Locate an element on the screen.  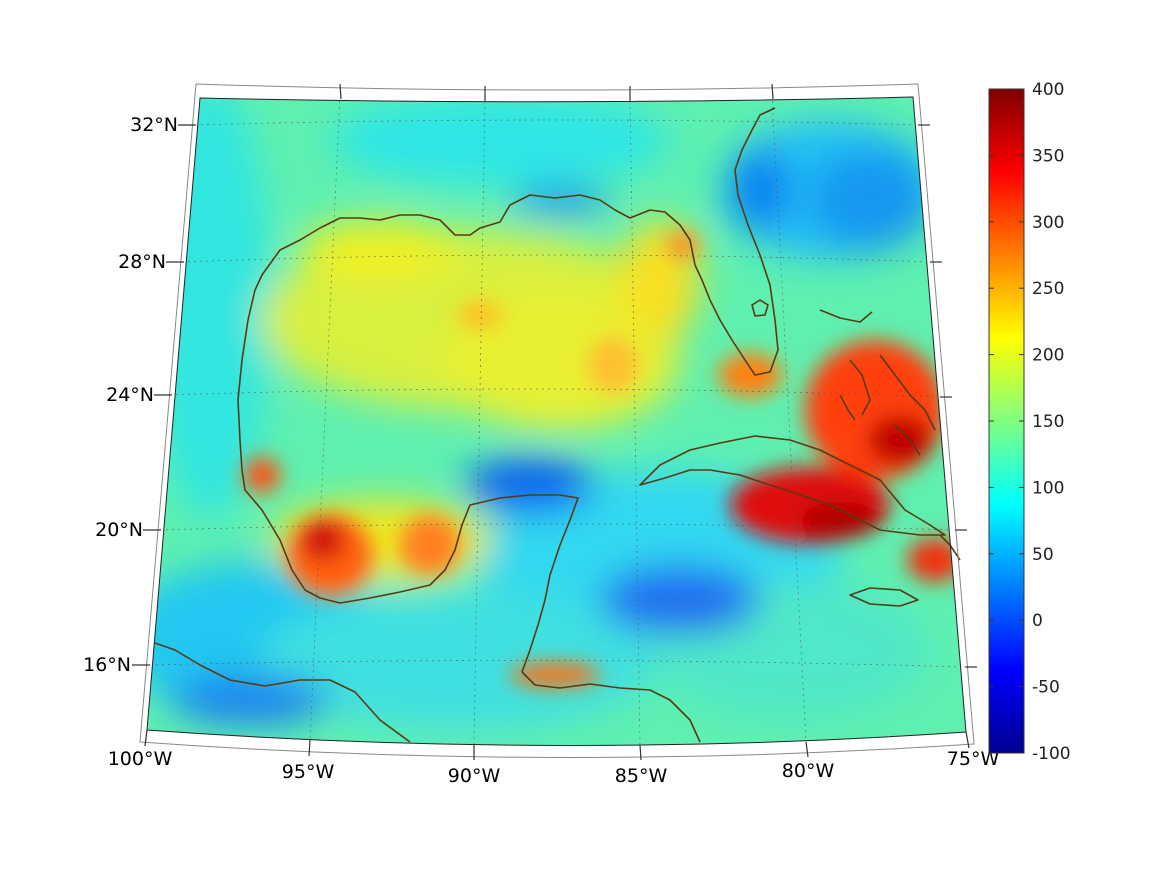
colorbar-ticks is located at coordinates (1006, 421).